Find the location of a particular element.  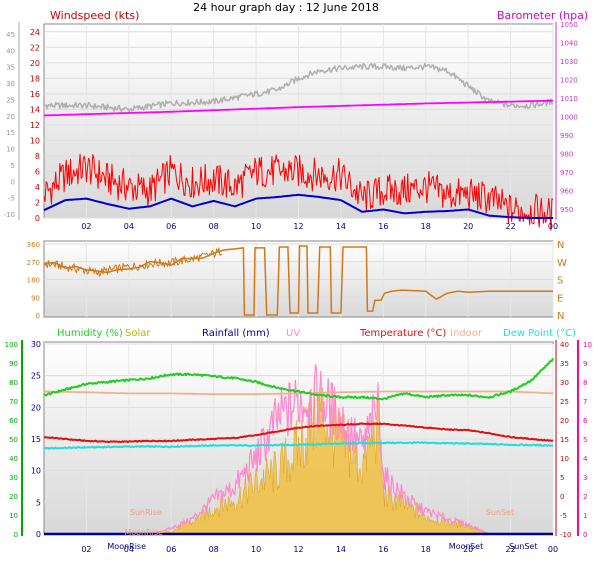

humidity-tick: 80 is located at coordinates (13, 383).